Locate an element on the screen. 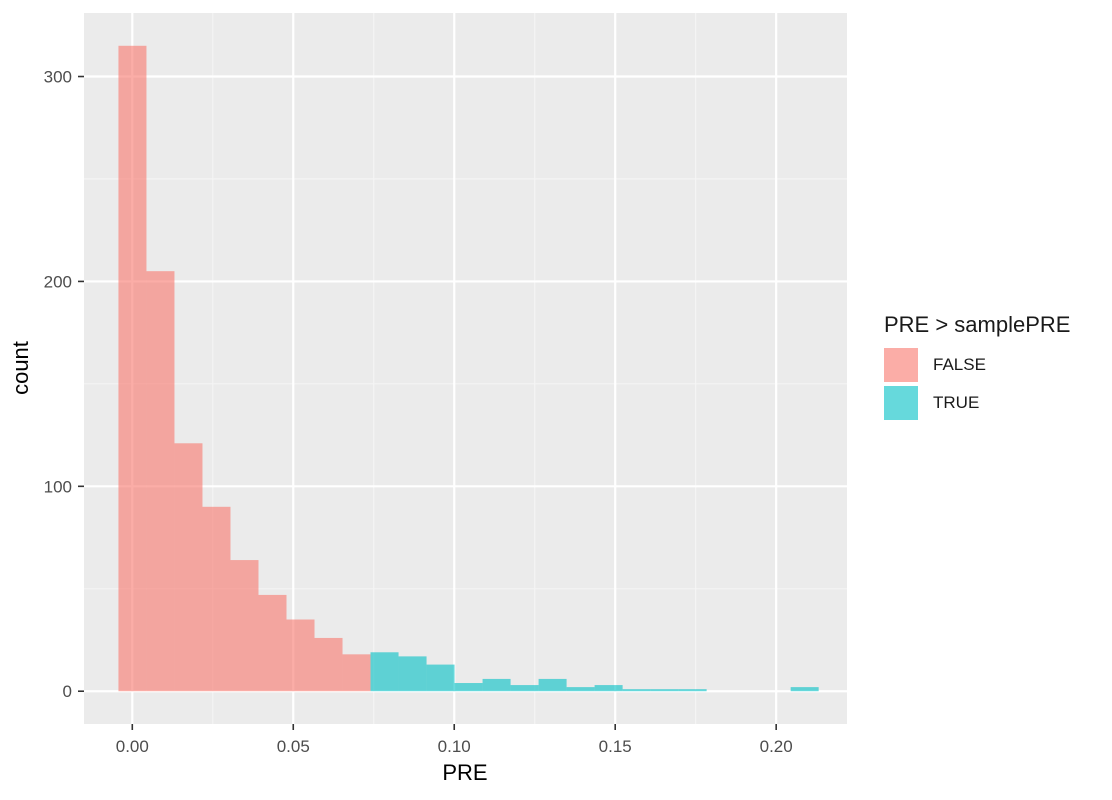 This screenshot has width=1112, height=800. legend-label-false: FALSE is located at coordinates (959, 364).